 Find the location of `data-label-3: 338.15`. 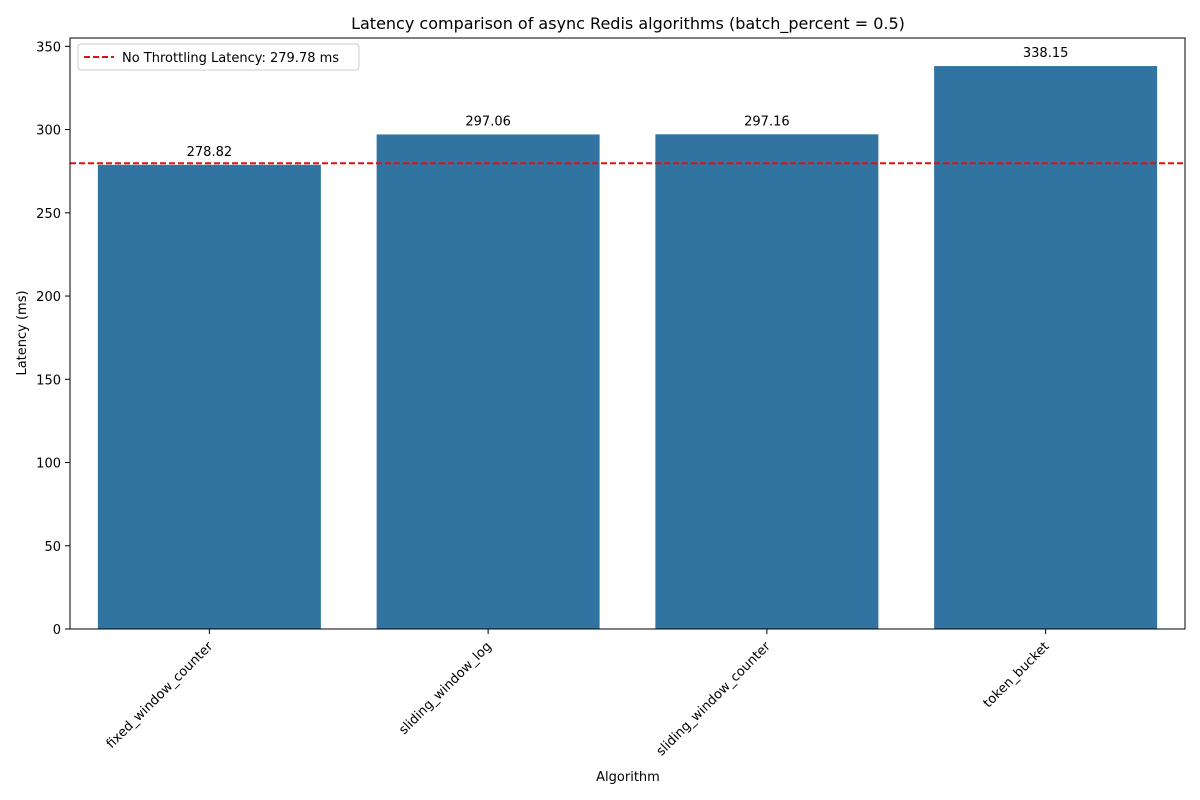

data-label-3: 338.15 is located at coordinates (1046, 53).